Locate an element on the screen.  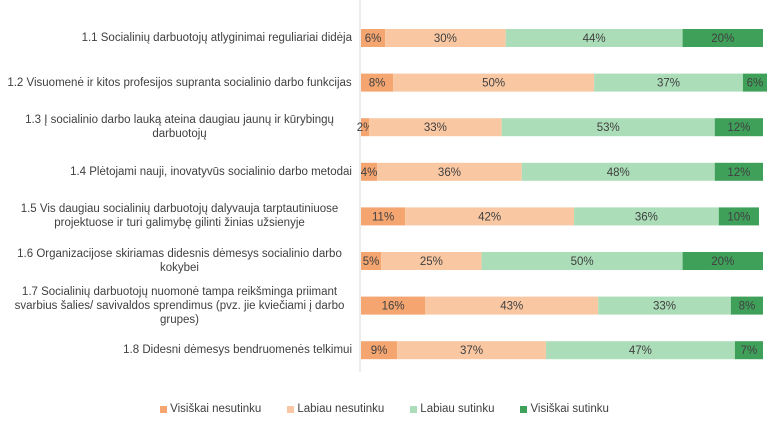
legend-item: Visiškai sutinku is located at coordinates (564, 409).